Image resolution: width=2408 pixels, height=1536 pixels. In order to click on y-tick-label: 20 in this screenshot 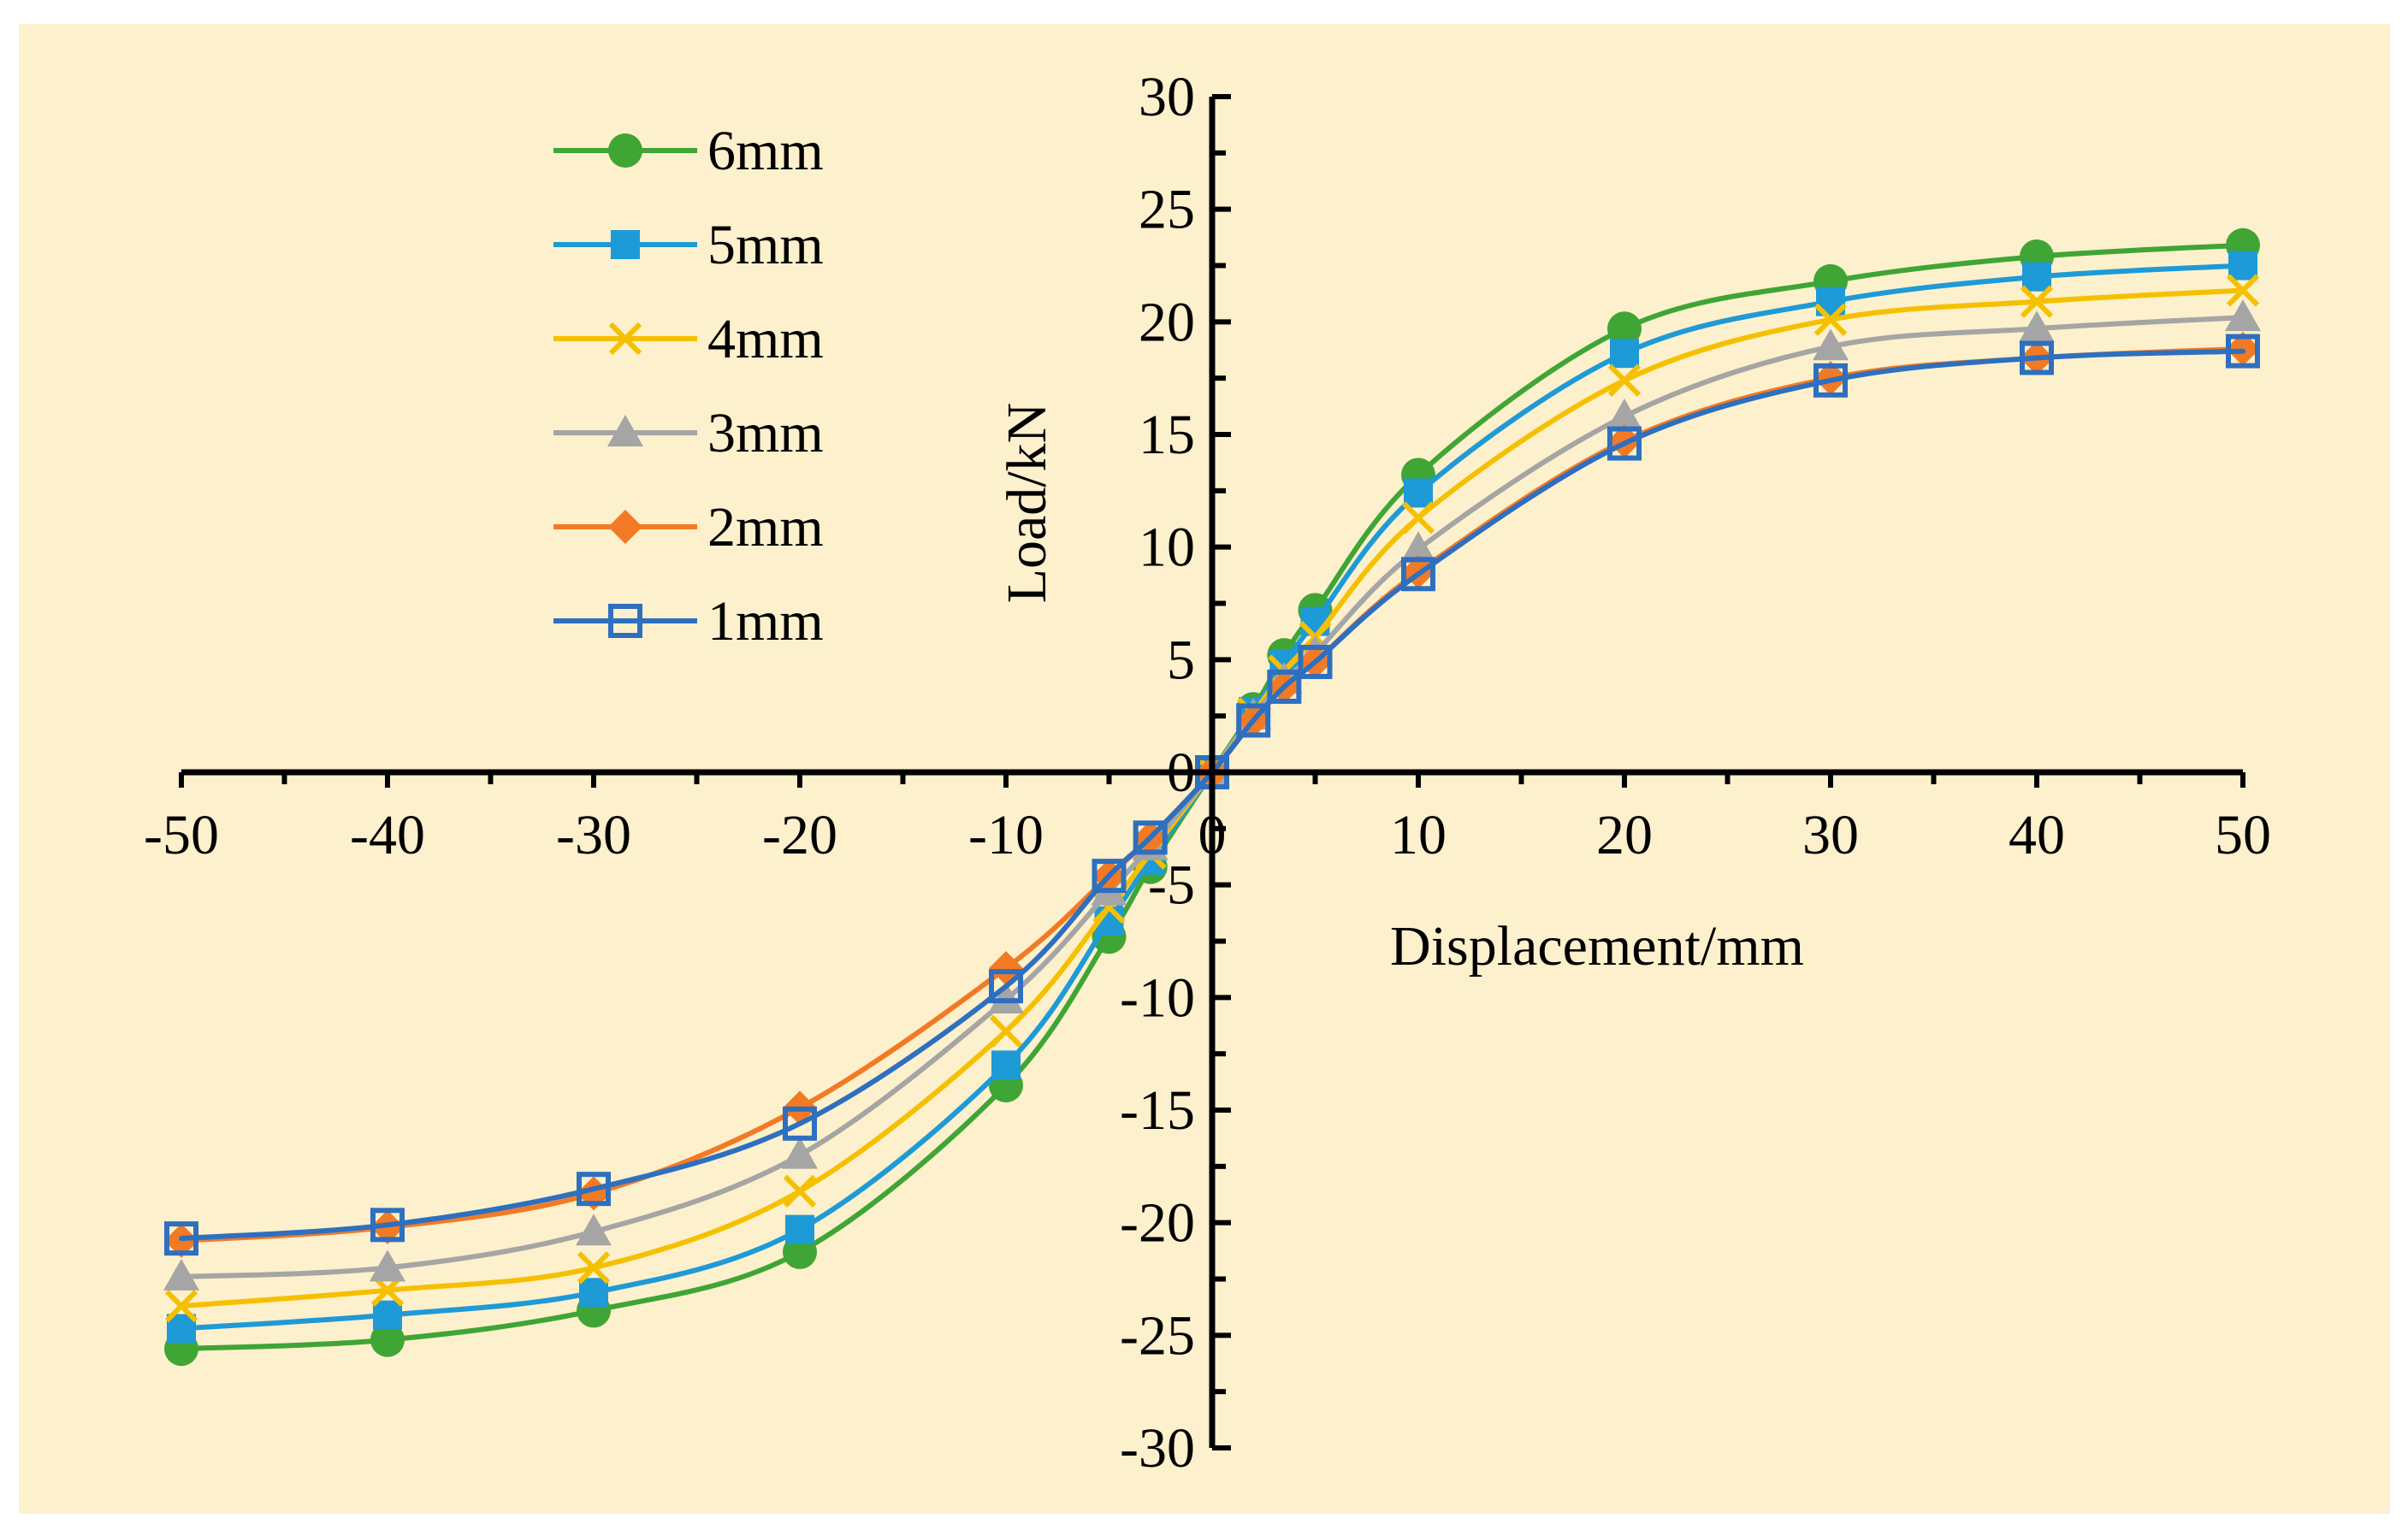, I will do `click(1167, 322)`.